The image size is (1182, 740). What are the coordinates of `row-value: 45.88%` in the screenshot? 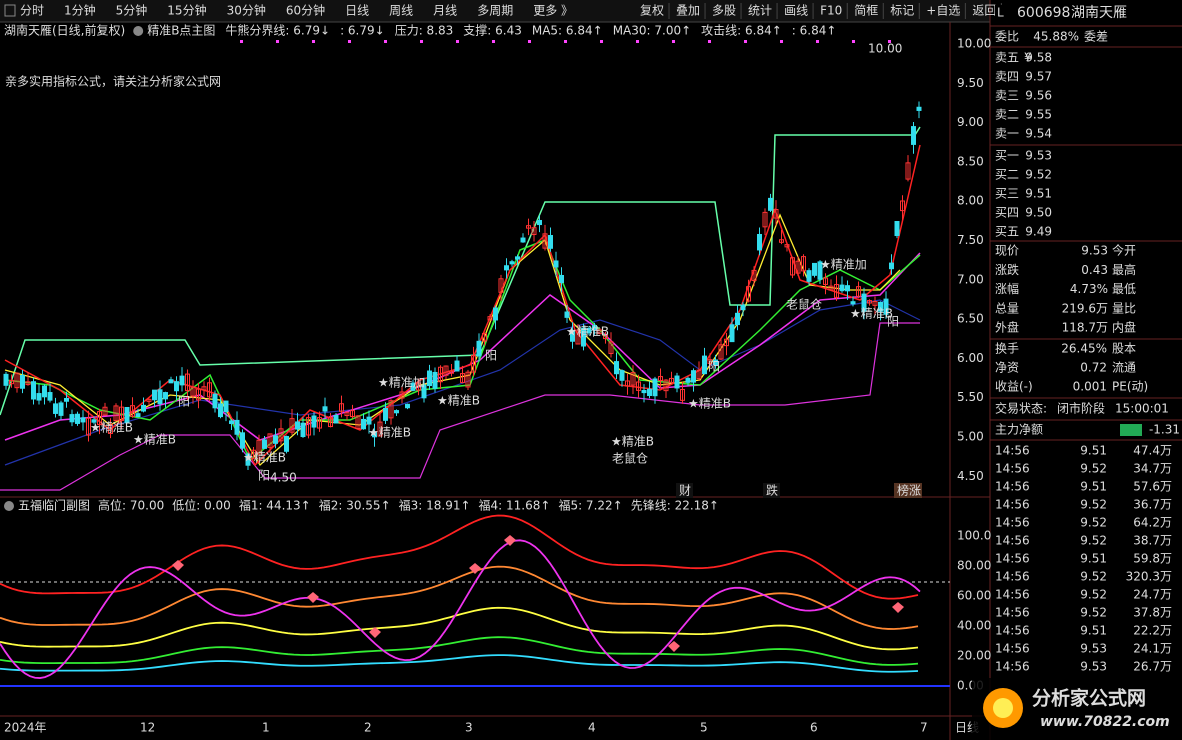 It's located at (1056, 37).